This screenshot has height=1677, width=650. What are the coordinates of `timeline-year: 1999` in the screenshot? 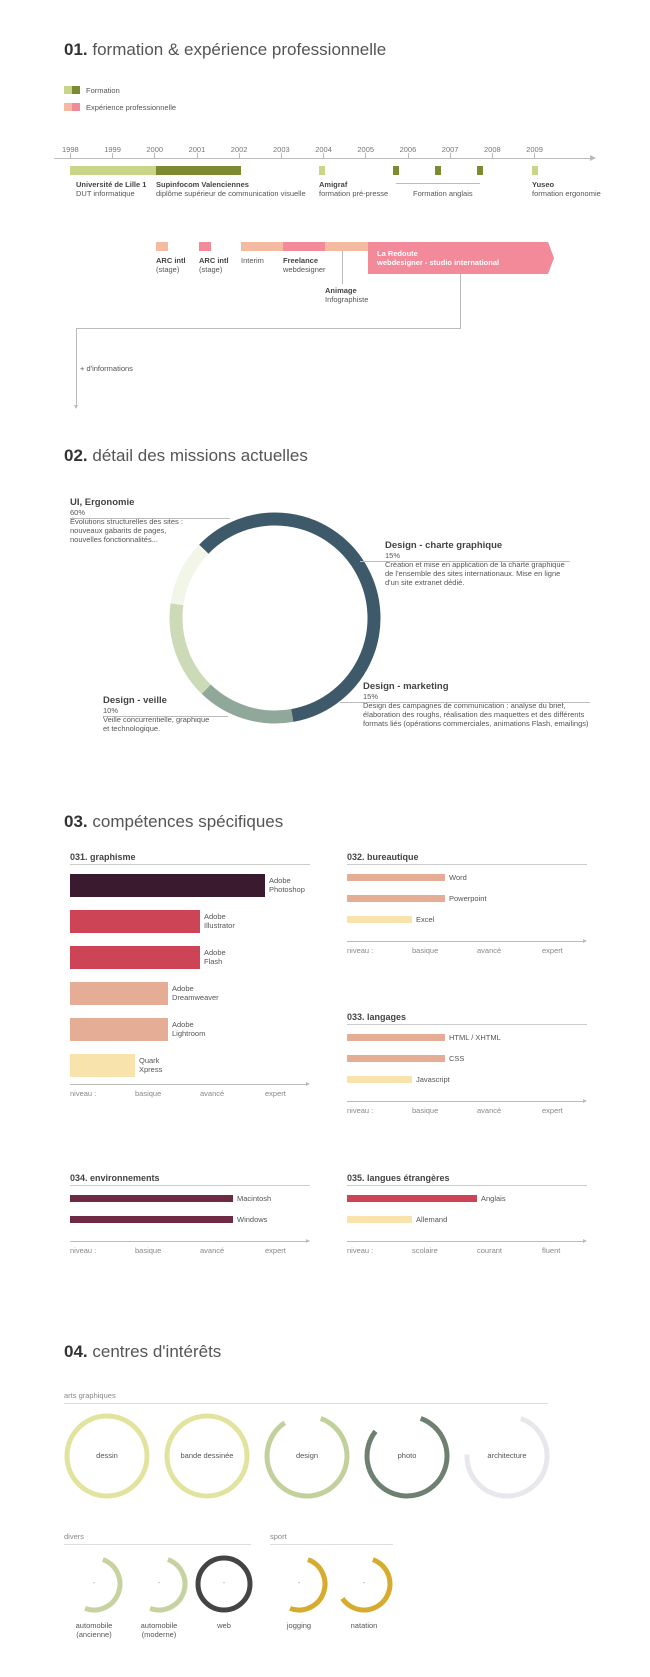 It's located at (112, 149).